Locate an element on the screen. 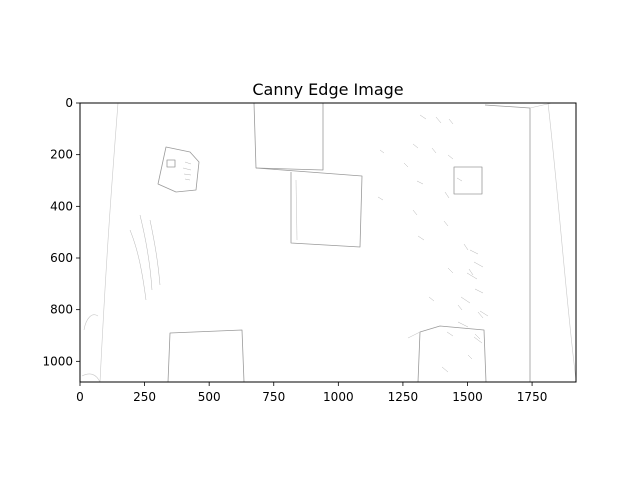 This screenshot has width=640, height=480. edge-center-box is located at coordinates (309, 207).